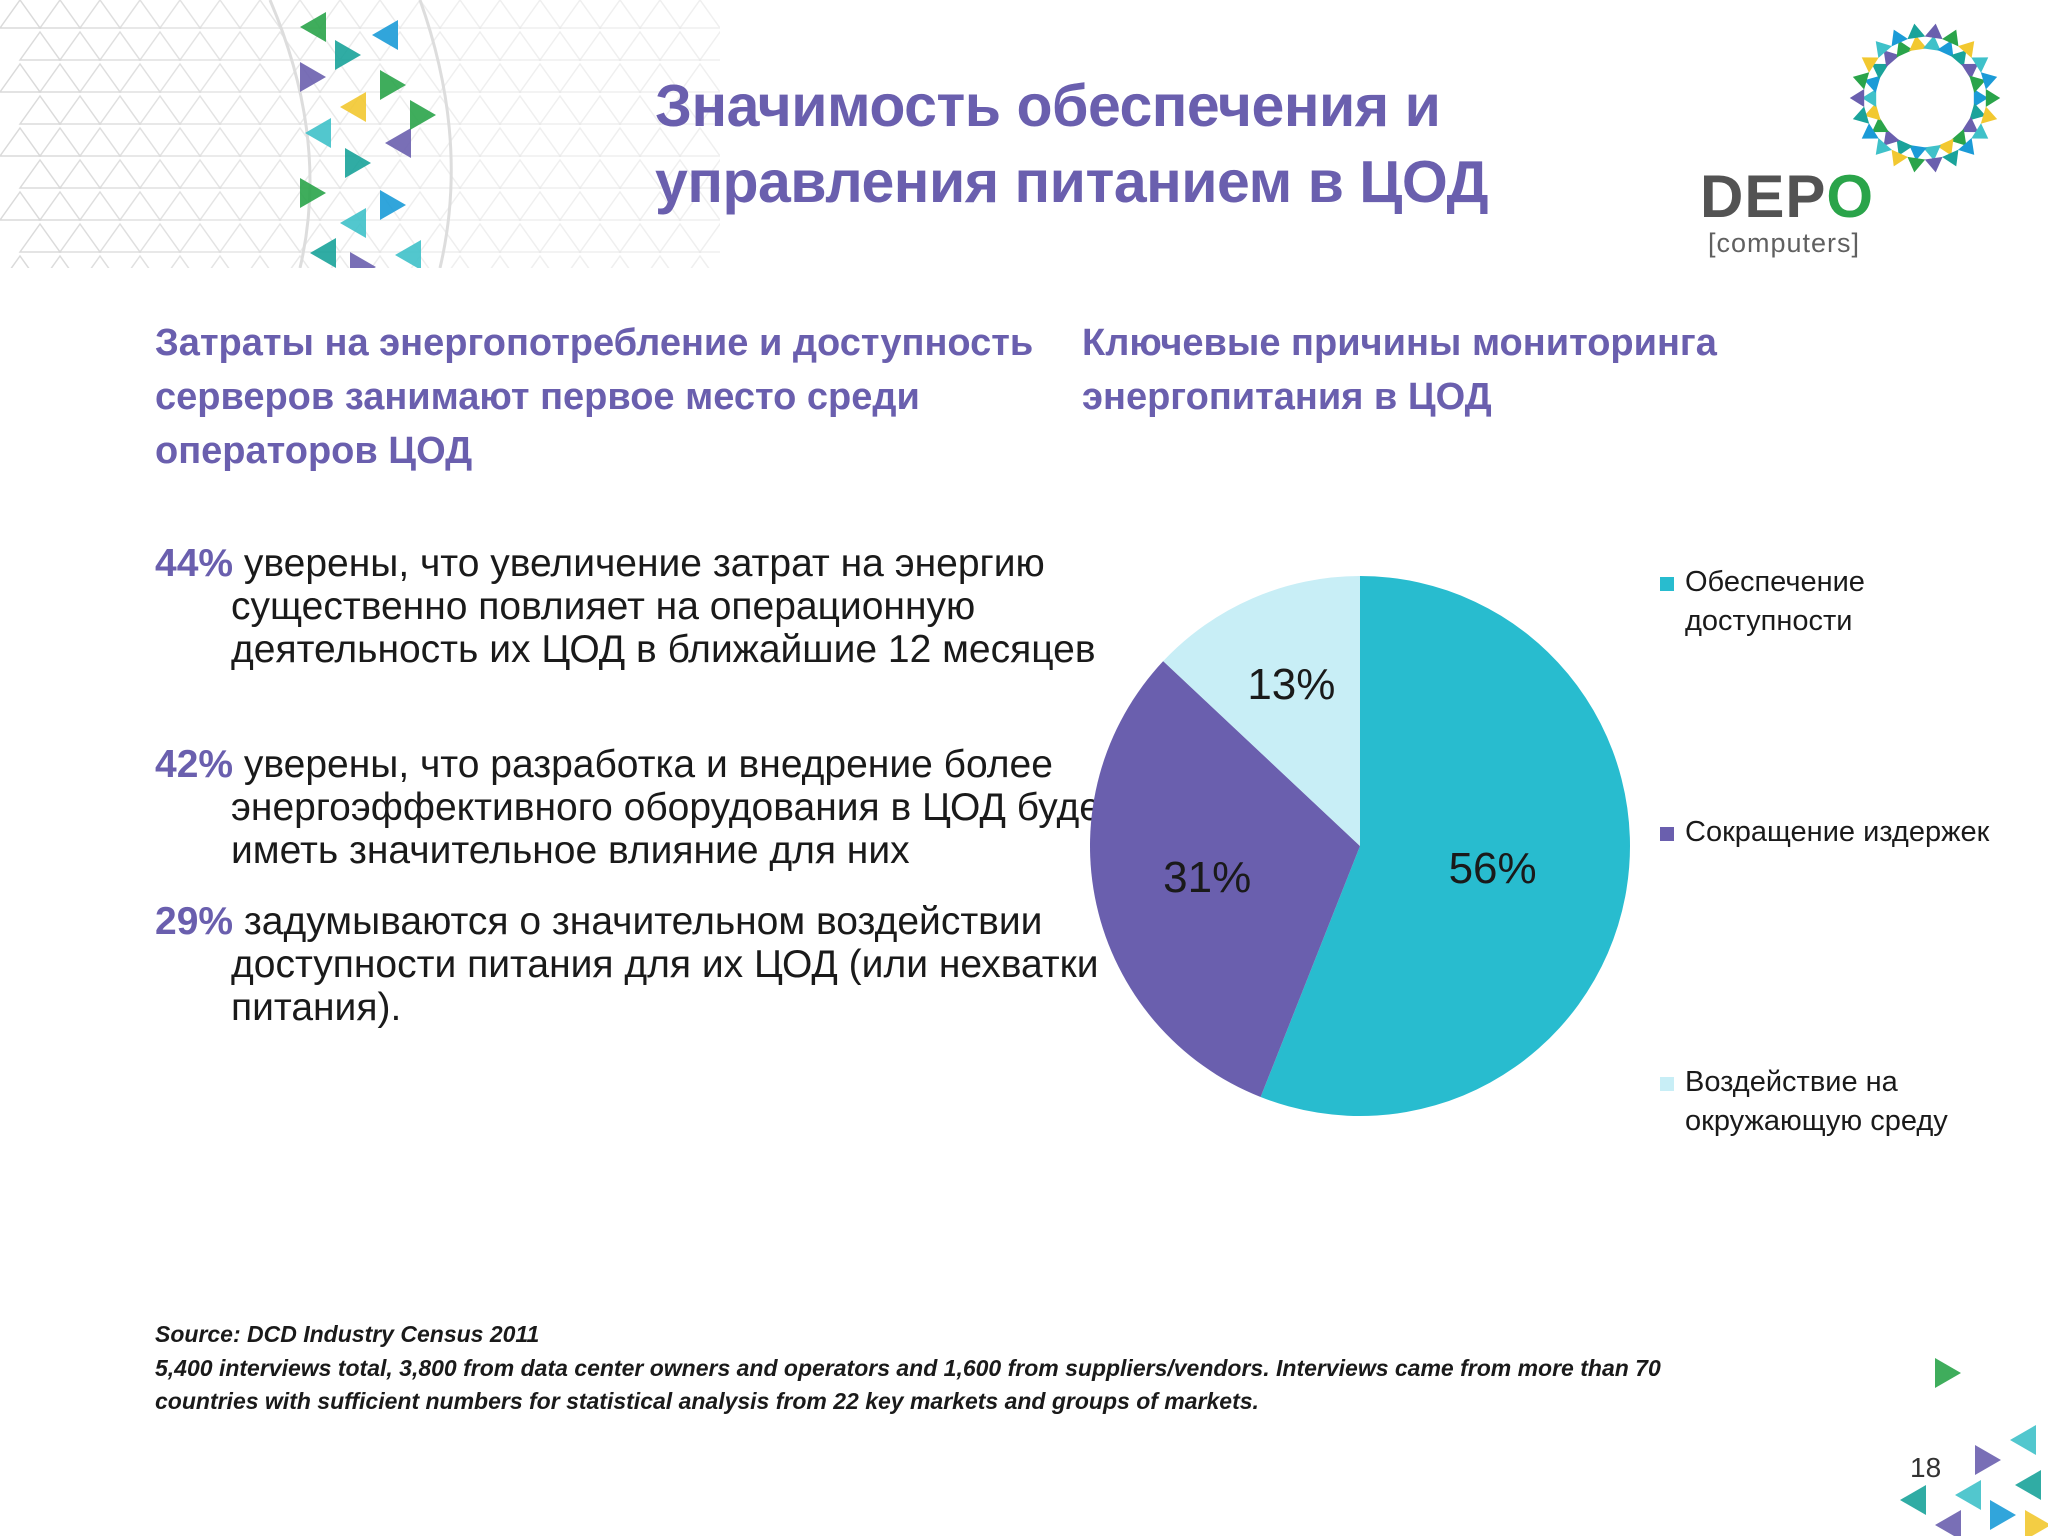  I want to click on slide-title-line-1: Значимость обеспечения и, so click(1048, 106).